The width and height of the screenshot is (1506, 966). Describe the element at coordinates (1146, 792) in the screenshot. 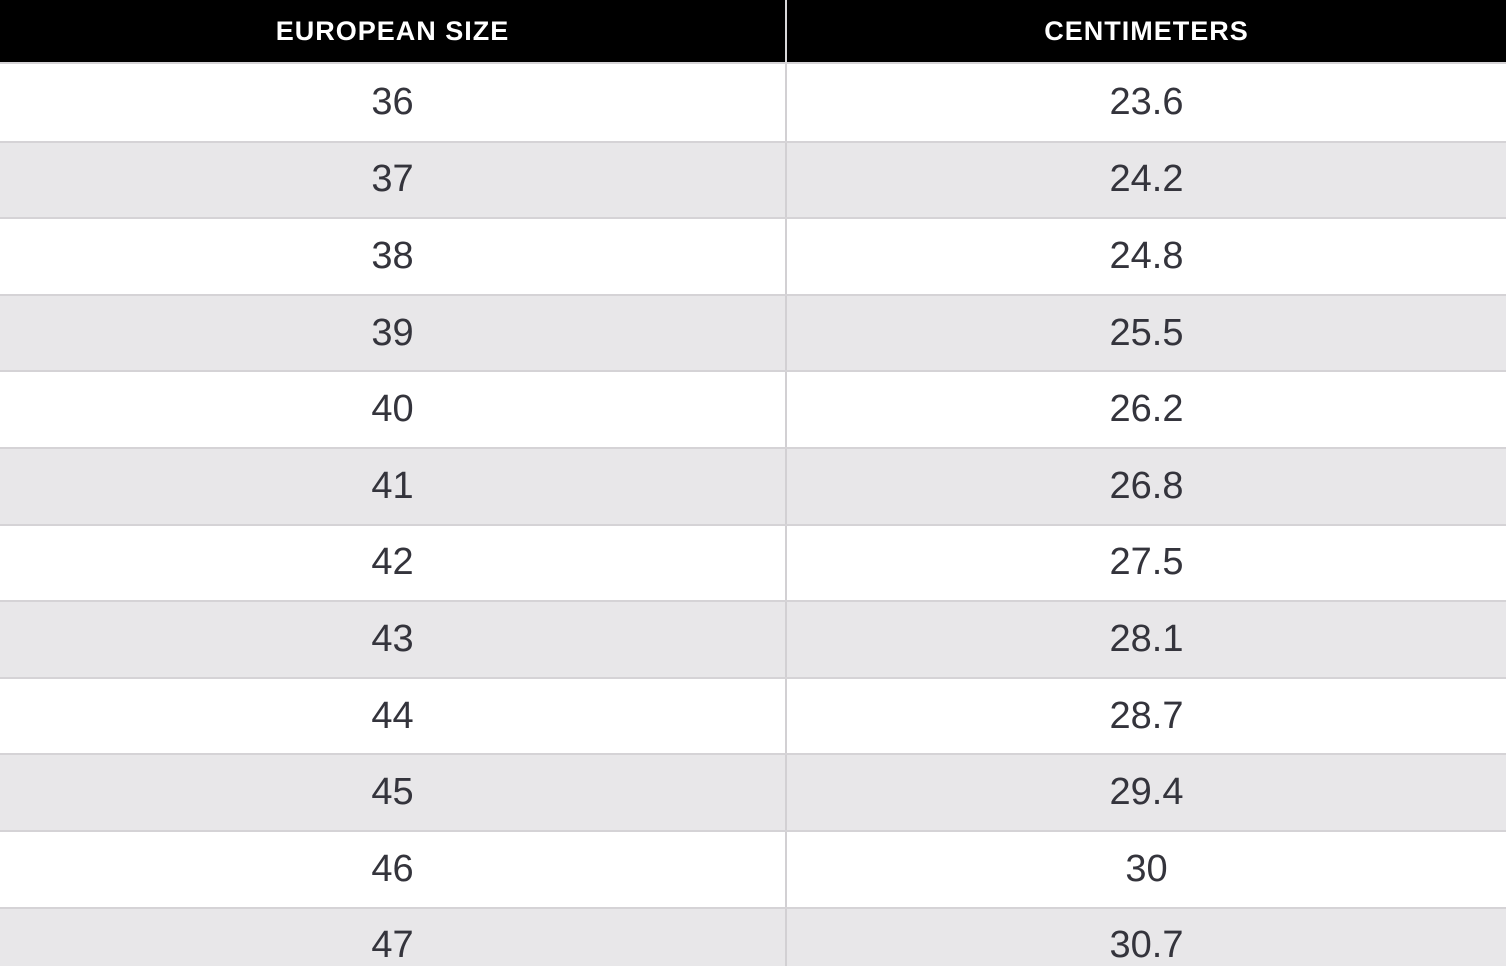

I see `cell-centimeters: 29.4` at that location.